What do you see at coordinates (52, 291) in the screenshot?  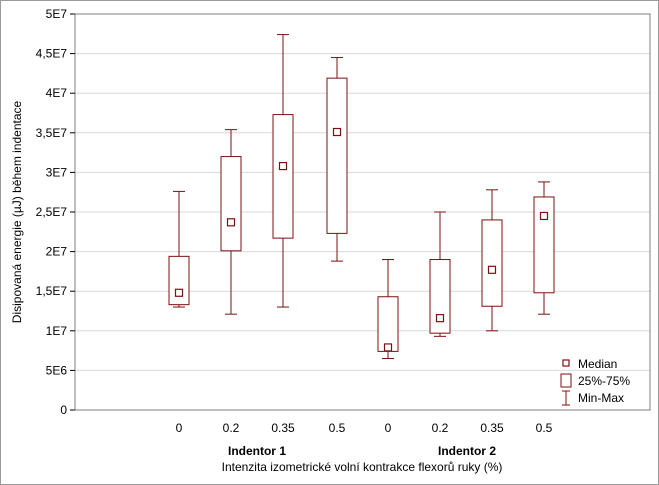 I see `y-tick-label: 1,5E7` at bounding box center [52, 291].